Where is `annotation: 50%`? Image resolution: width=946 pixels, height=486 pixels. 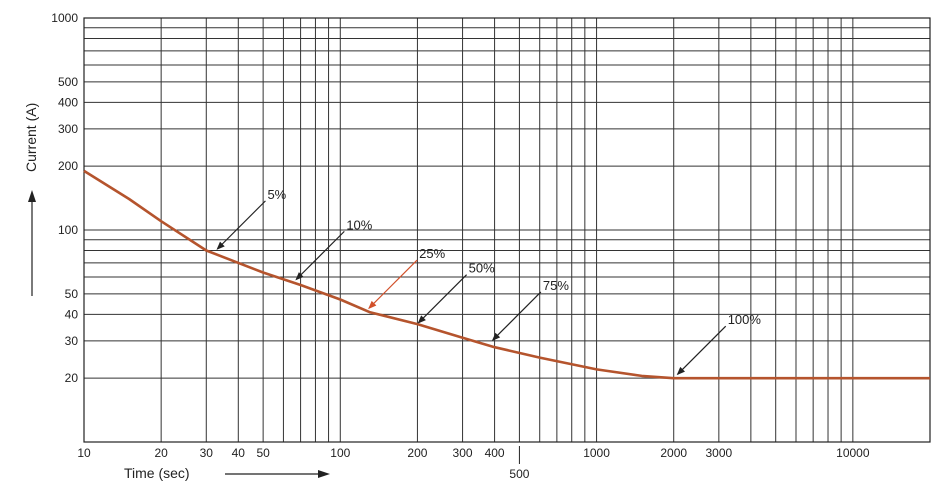
annotation: 50% is located at coordinates (456, 292).